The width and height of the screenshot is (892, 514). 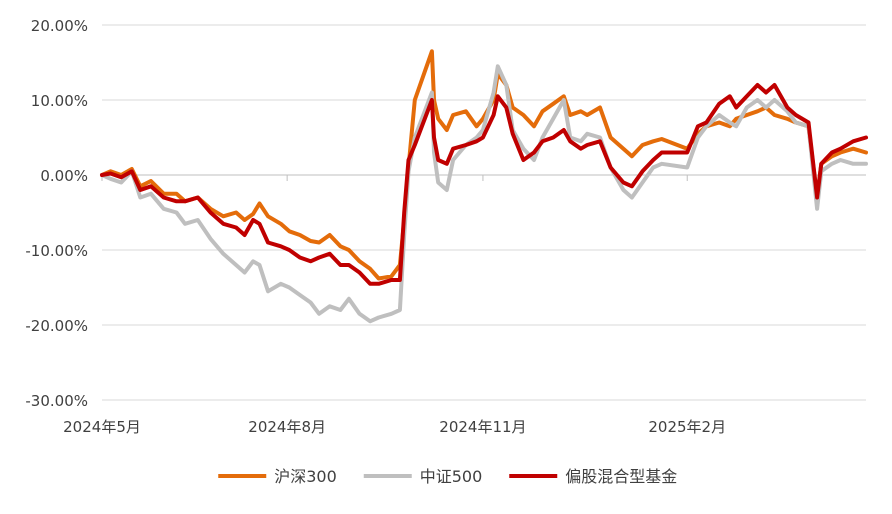 What do you see at coordinates (451, 476) in the screenshot?
I see `legend-label-1: 中证500` at bounding box center [451, 476].